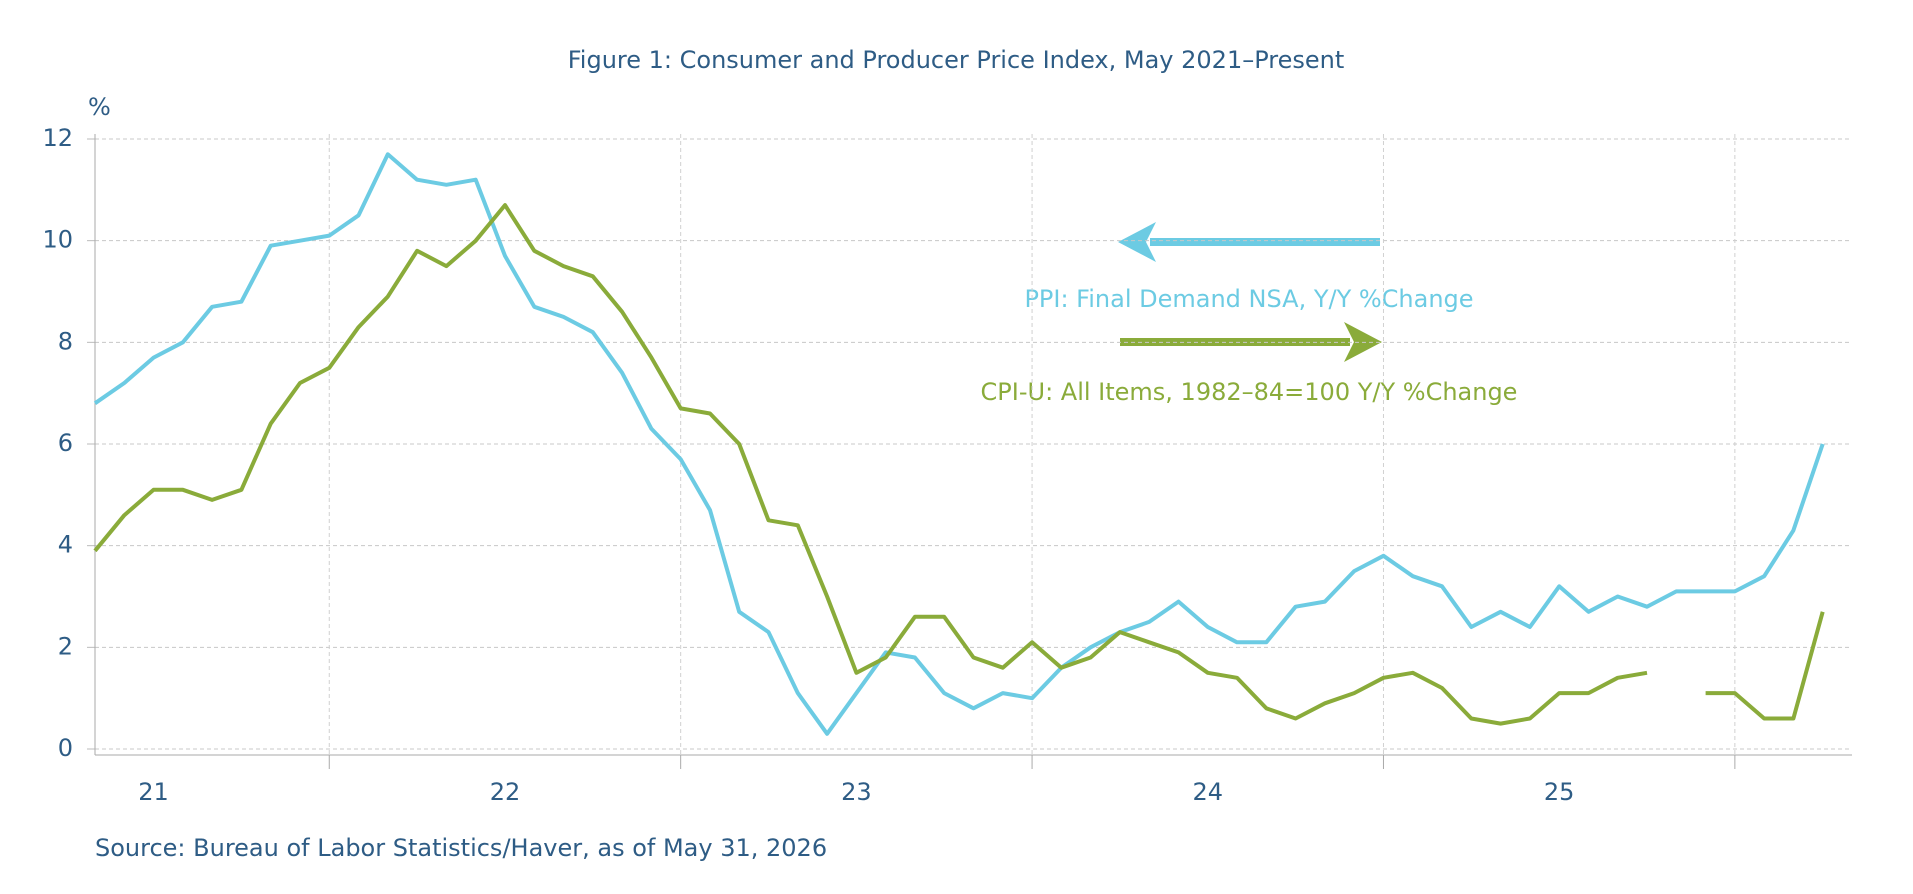 The width and height of the screenshot is (1913, 894). I want to click on x-tick-label: 21, so click(153, 792).